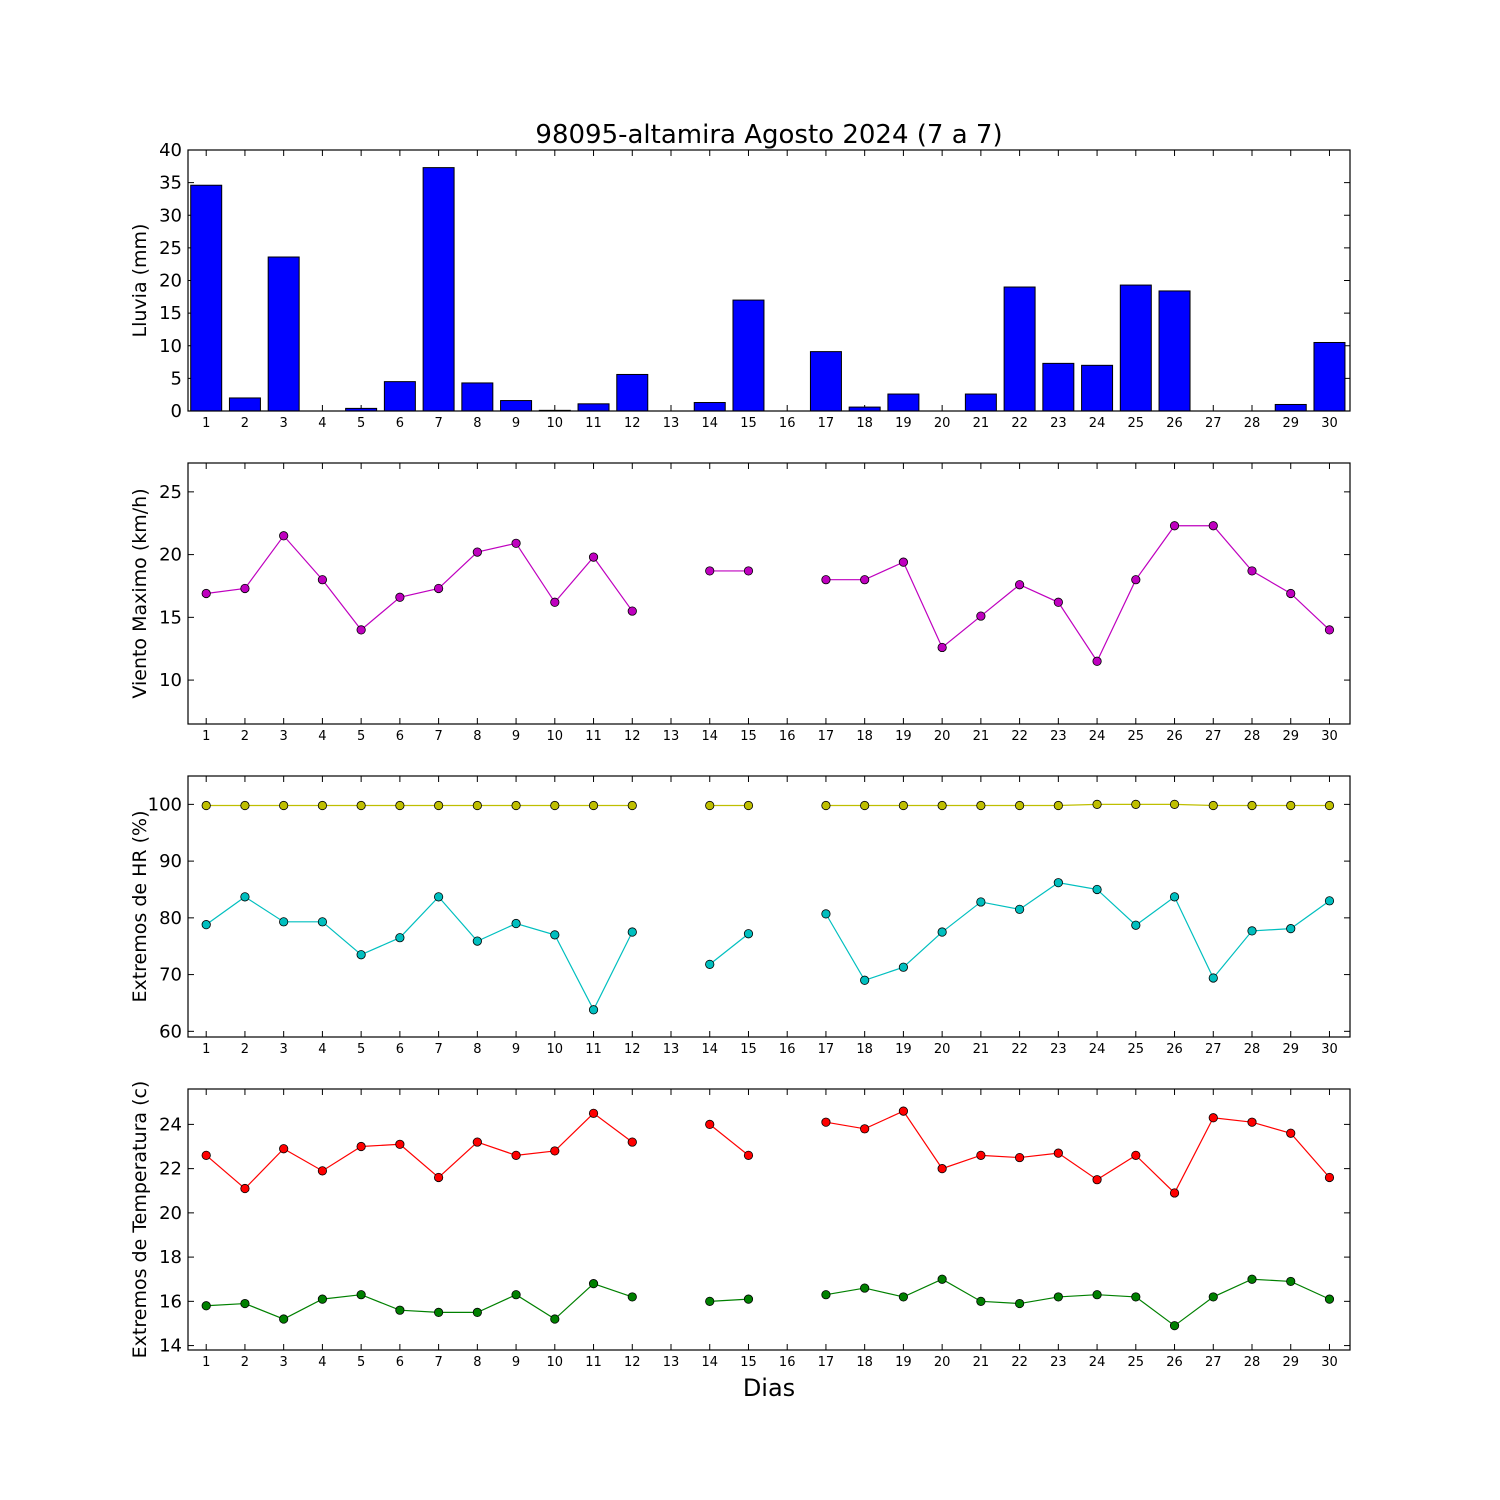 This screenshot has height=1500, width=1500. What do you see at coordinates (1174, 736) in the screenshot?
I see `x-tick-label: 26` at bounding box center [1174, 736].